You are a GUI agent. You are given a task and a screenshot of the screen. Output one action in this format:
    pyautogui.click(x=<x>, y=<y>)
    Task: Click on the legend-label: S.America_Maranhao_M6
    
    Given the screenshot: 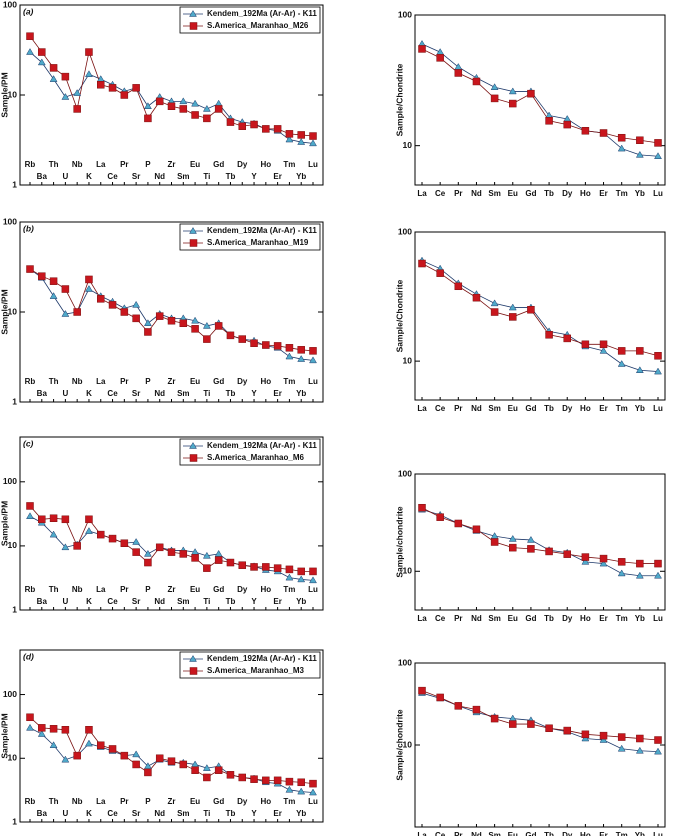 What is the action you would take?
    pyautogui.click(x=255, y=457)
    